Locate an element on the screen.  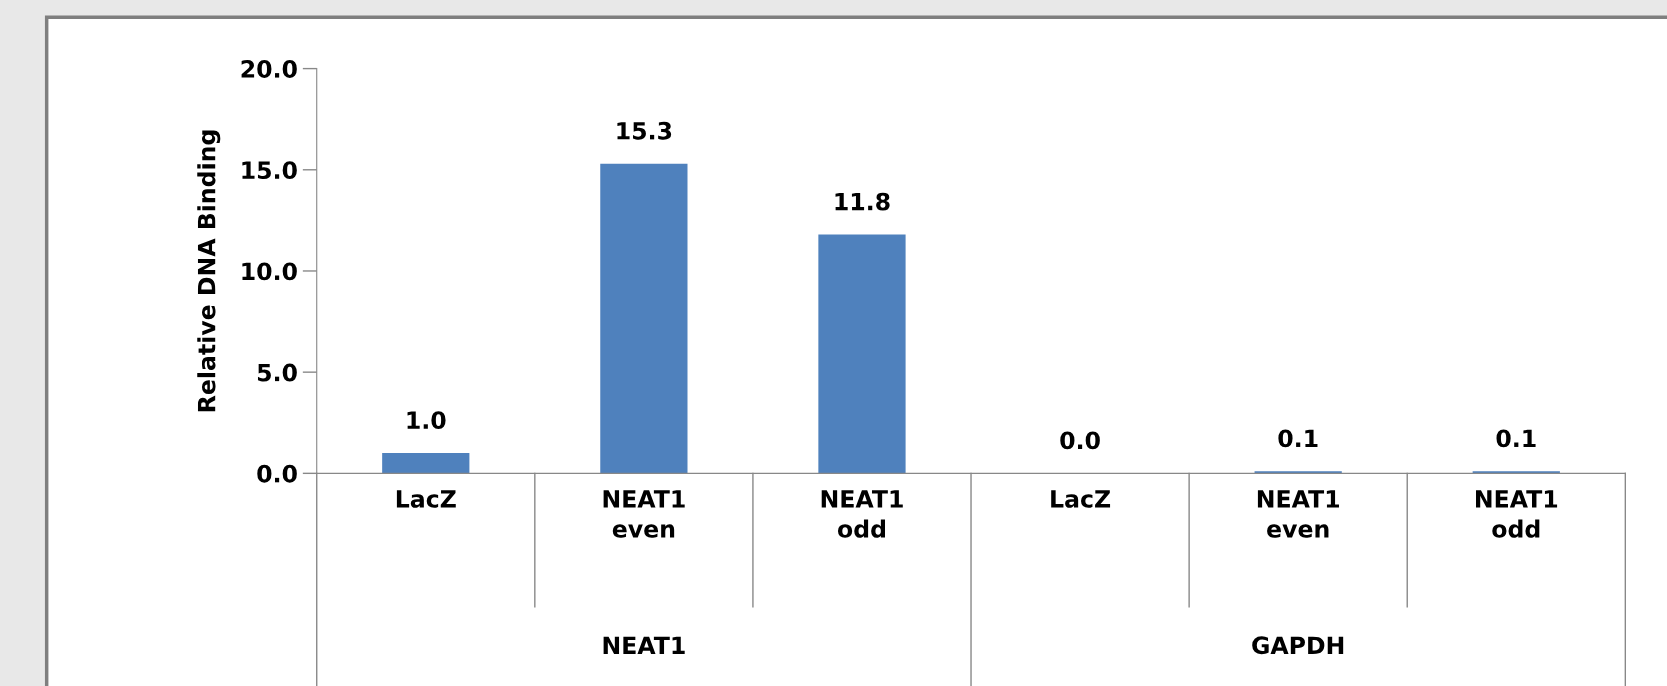
data-label: 15.3 is located at coordinates (644, 130).